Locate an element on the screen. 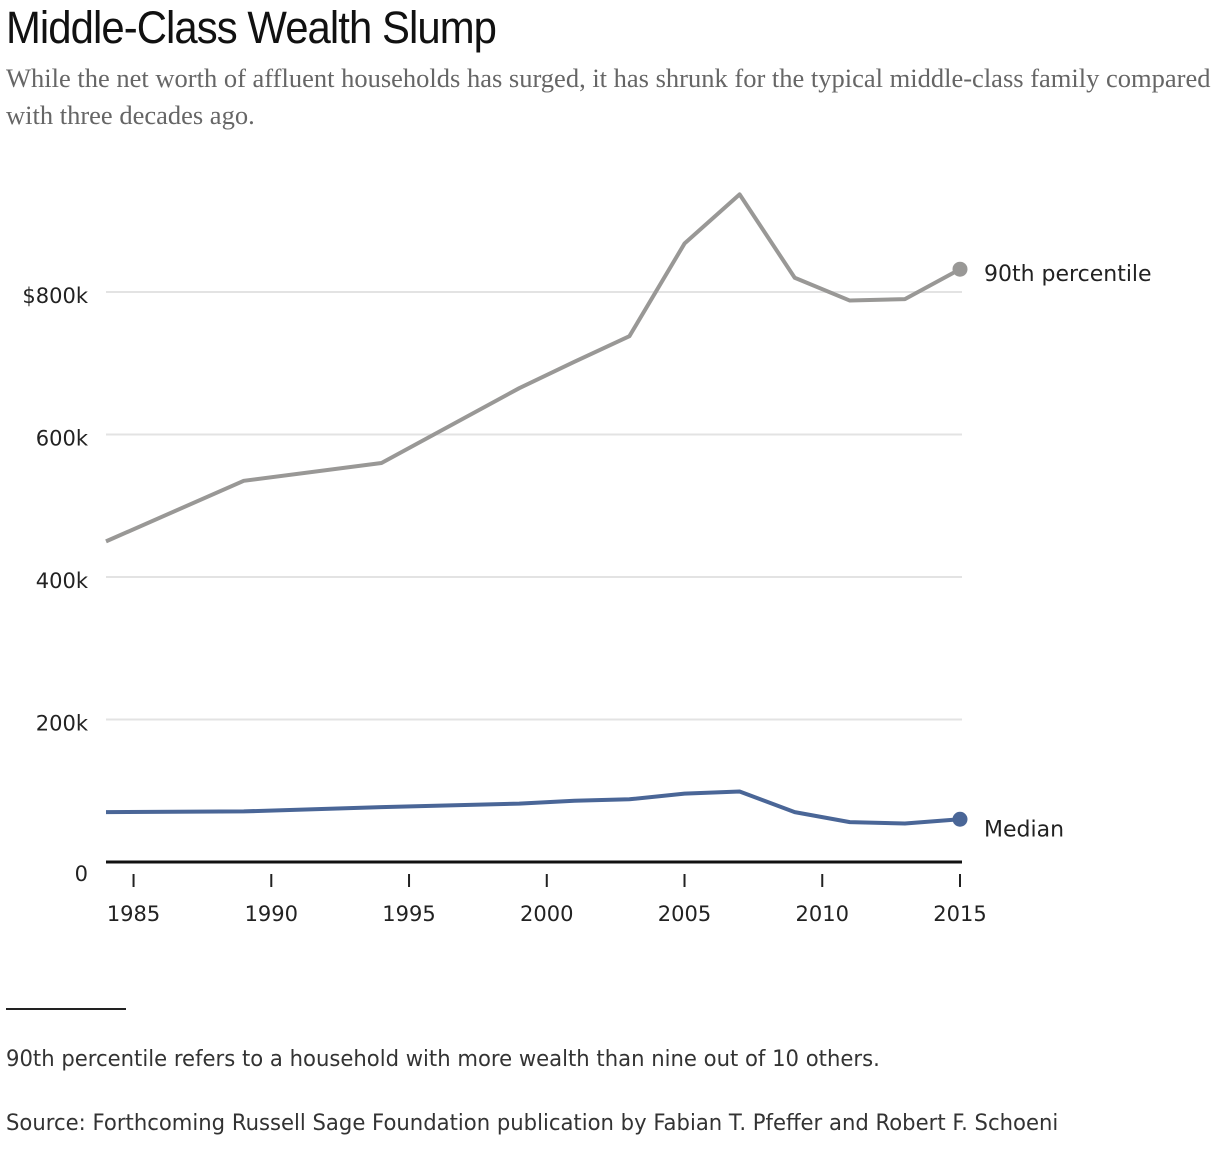 The width and height of the screenshot is (1216, 1164). x-tick-label: 1995 is located at coordinates (408, 914).